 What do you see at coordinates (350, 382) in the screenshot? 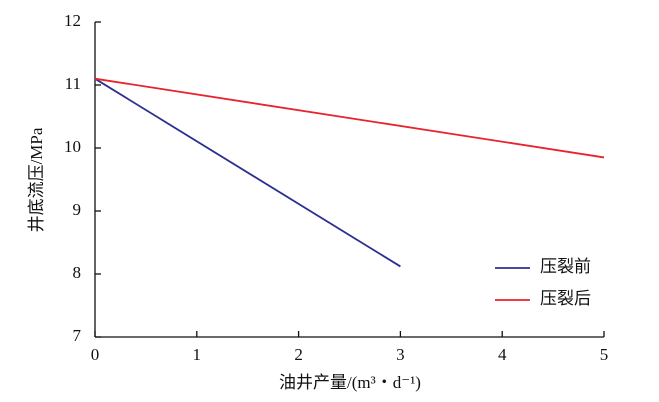
I see `x-axis-label: 油井产量/(m³・d⁻¹)` at bounding box center [350, 382].